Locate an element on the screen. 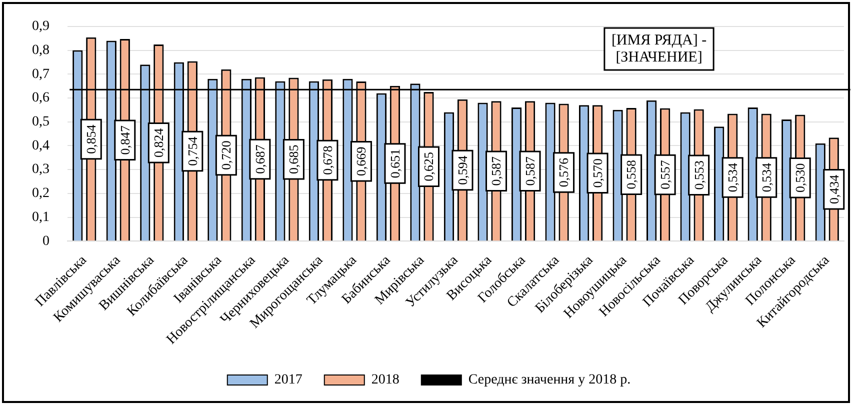 Image resolution: width=854 pixels, height=407 pixels. y-tick-label: 0,3 is located at coordinates (41, 170).